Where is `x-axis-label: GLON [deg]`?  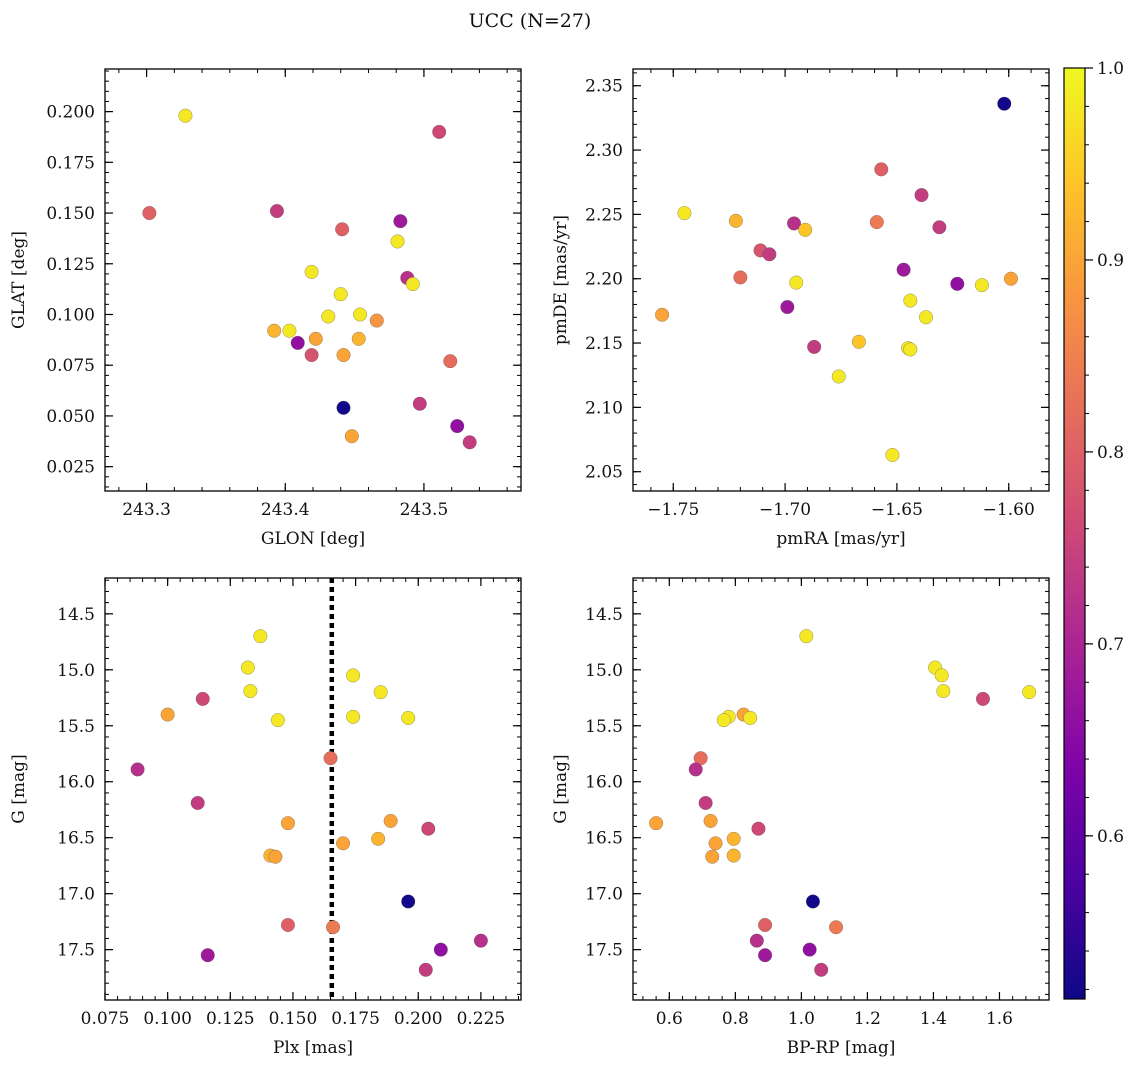 x-axis-label: GLON [deg] is located at coordinates (313, 539).